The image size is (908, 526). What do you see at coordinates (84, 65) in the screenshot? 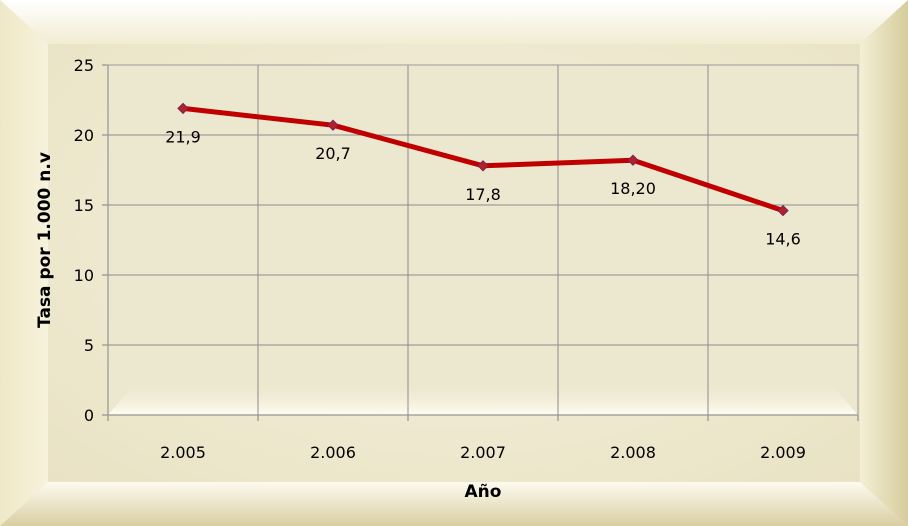
I see `y-tick-label: 25` at bounding box center [84, 65].